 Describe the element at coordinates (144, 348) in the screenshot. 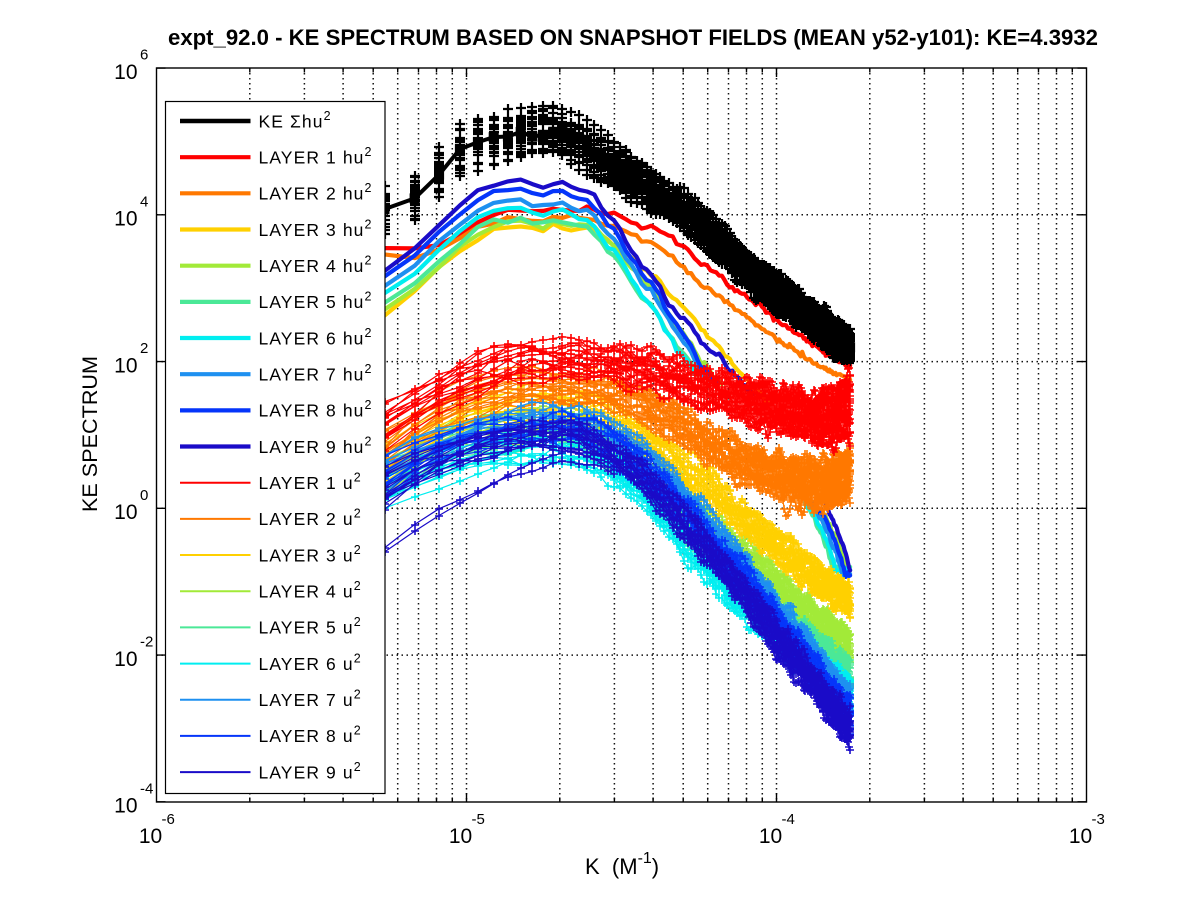

I see `svg-text: 2` at that location.